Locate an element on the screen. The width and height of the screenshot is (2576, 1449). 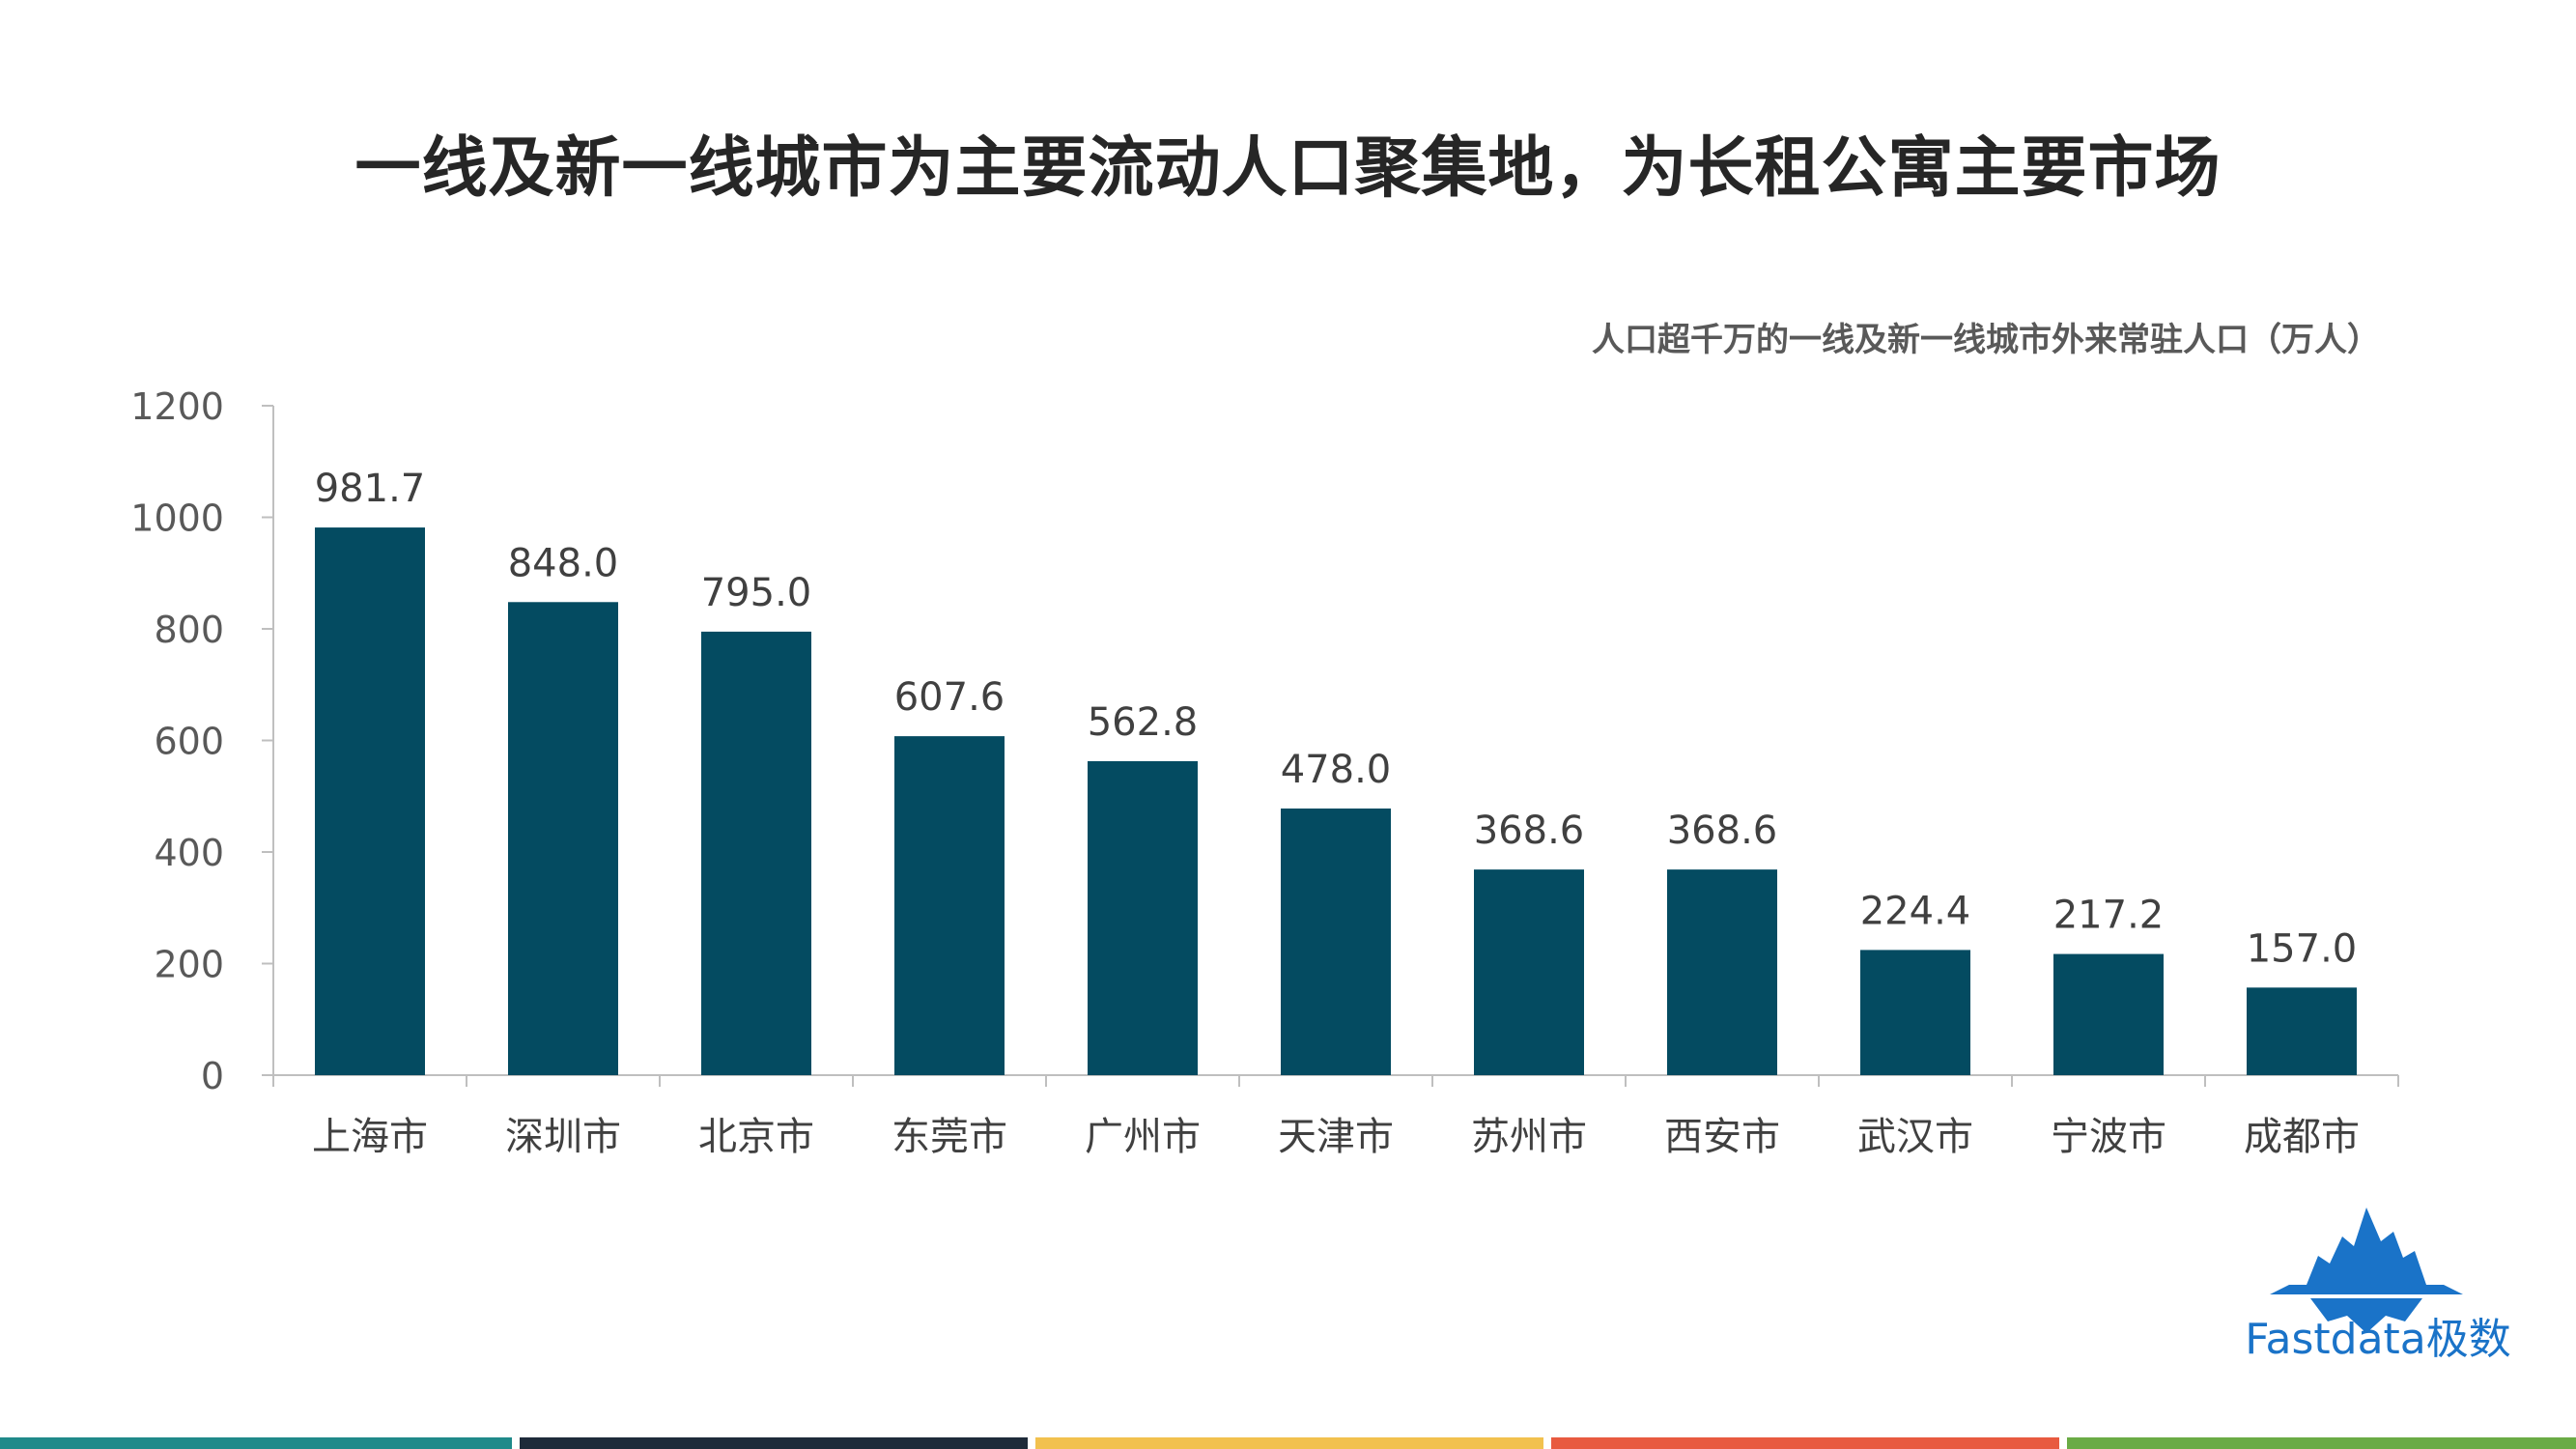
chart-title: 人口超千万的一线及新一线城市外来常驻人口（万人） is located at coordinates (1986, 340).